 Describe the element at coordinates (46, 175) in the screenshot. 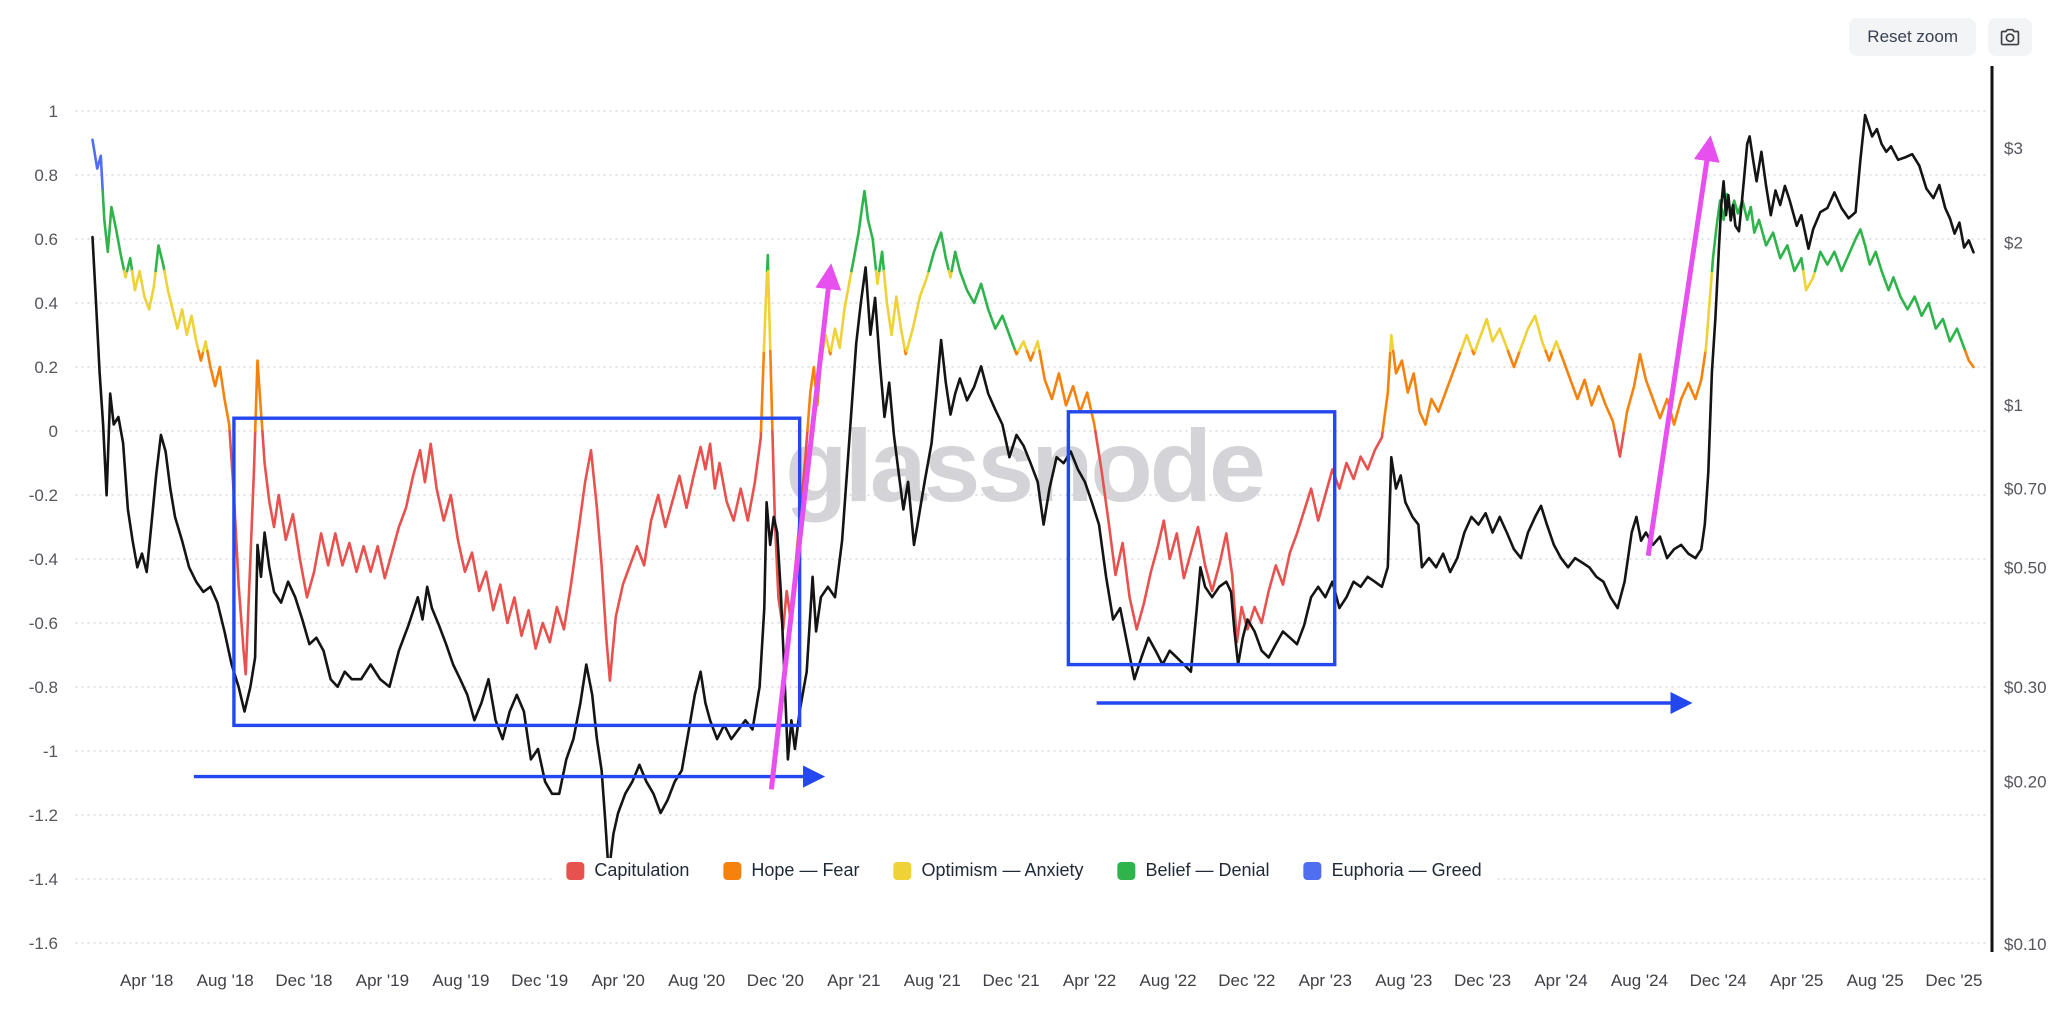

I see `left-axis-tick-label: 0.8` at that location.